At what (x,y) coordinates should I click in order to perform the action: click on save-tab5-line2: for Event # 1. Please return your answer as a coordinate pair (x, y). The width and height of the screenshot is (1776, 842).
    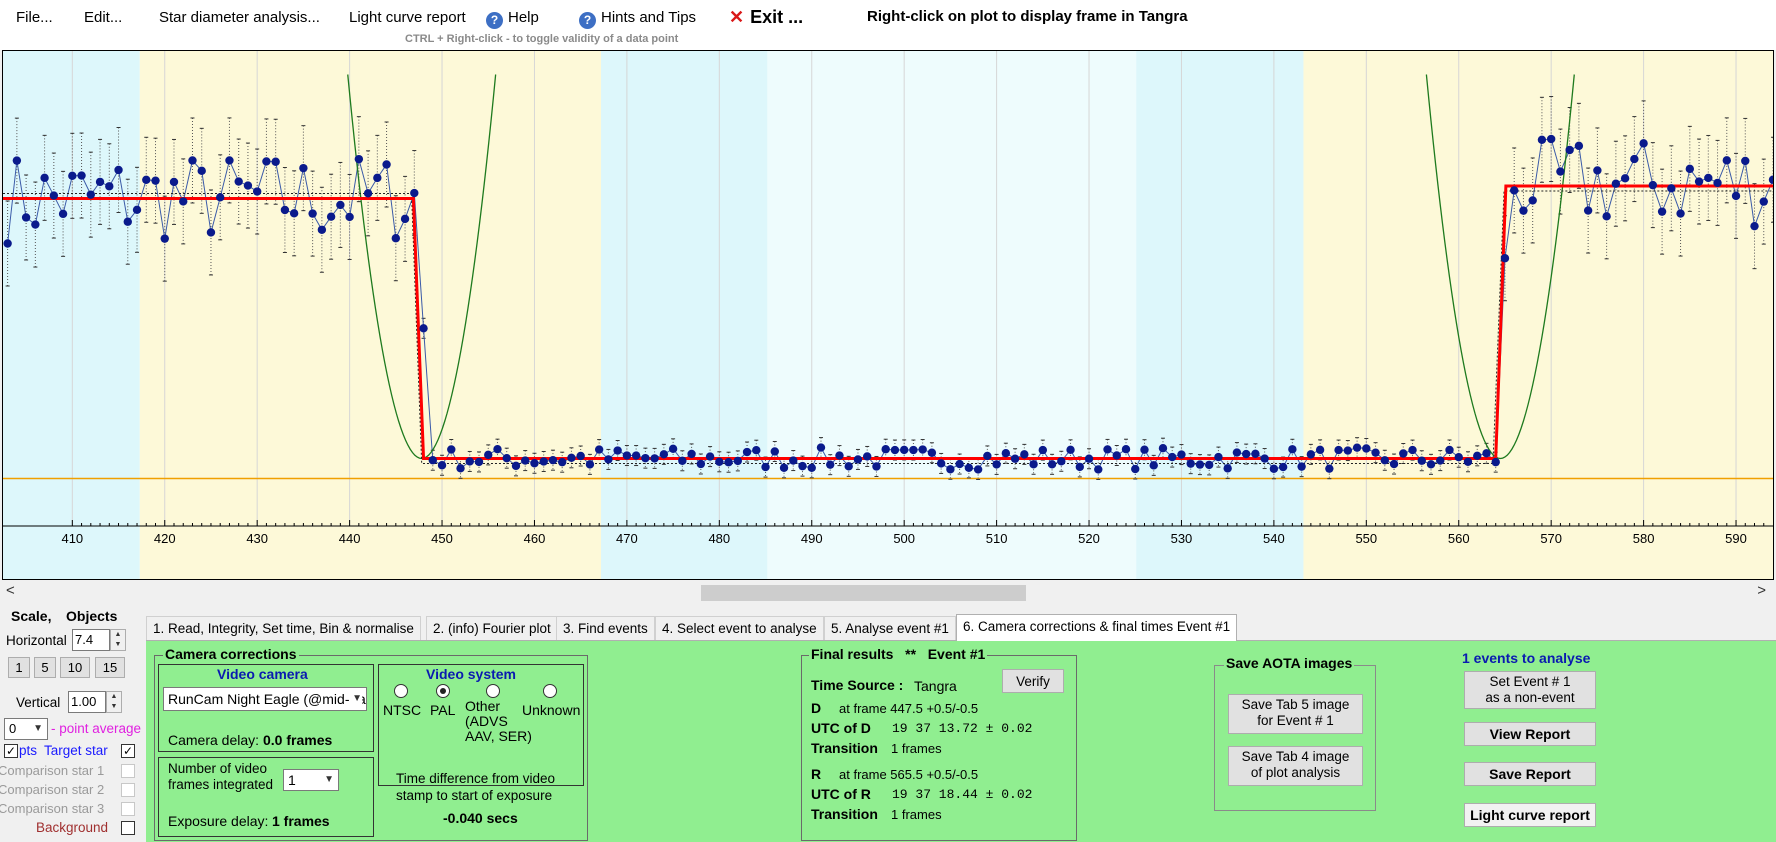
    Looking at the image, I should click on (1295, 720).